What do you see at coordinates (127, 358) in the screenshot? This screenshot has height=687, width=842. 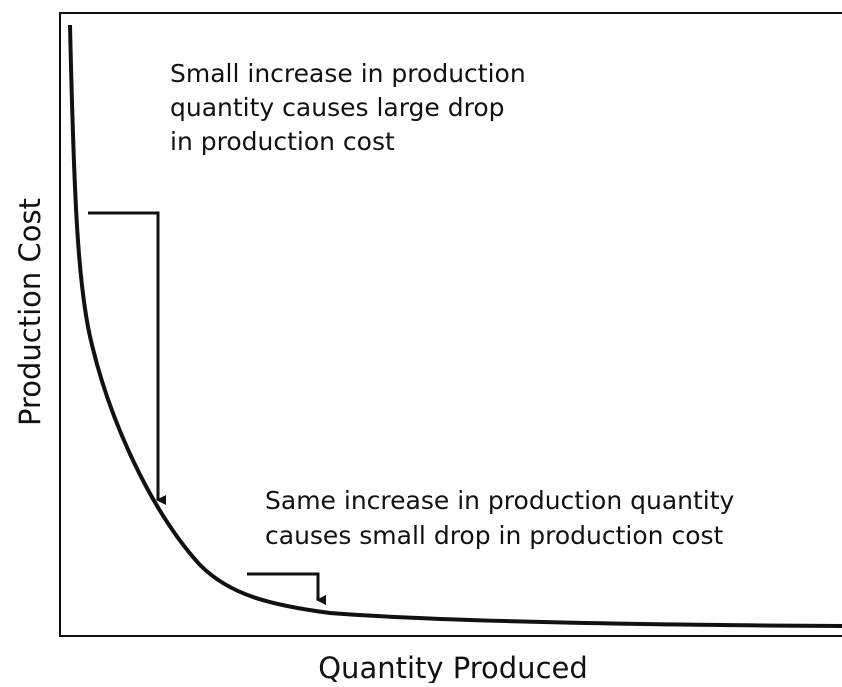 I see `large-drop-arrow` at bounding box center [127, 358].